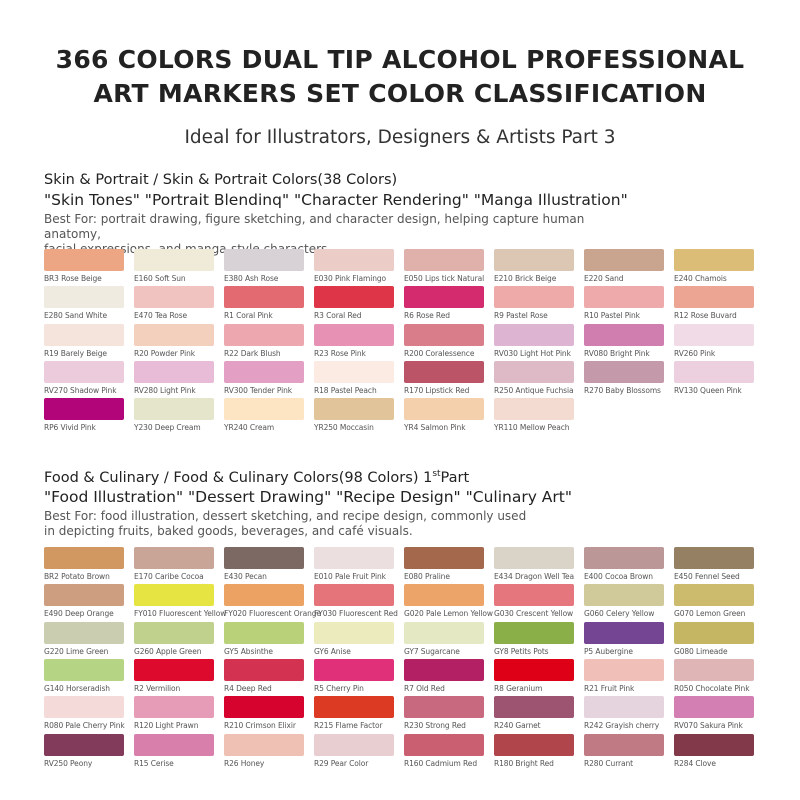  I want to click on color-swatch-label: R210 Crimson Elixir, so click(260, 726).